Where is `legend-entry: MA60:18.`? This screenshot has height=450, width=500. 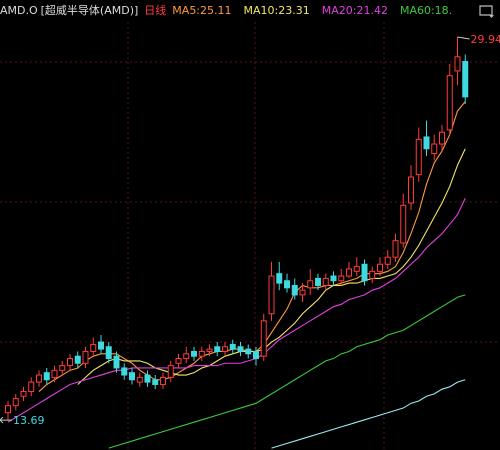
legend-entry: MA60:18. is located at coordinates (426, 10).